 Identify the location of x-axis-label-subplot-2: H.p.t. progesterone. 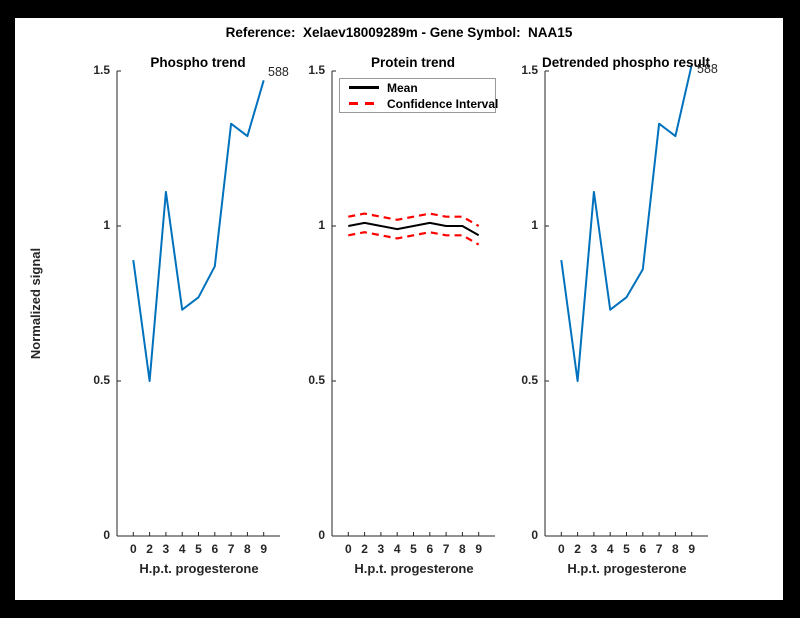
(414, 568).